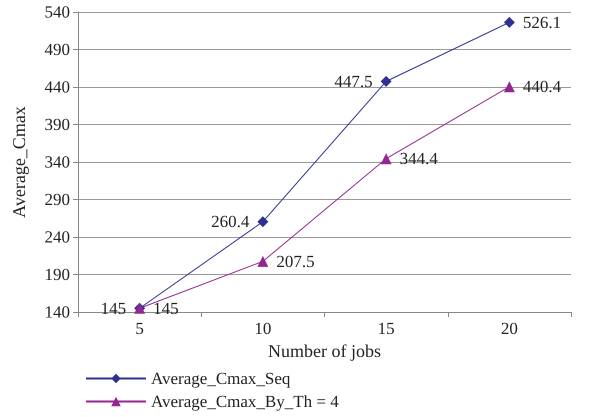  What do you see at coordinates (57, 12) in the screenshot?
I see `y-tick-label: 540` at bounding box center [57, 12].